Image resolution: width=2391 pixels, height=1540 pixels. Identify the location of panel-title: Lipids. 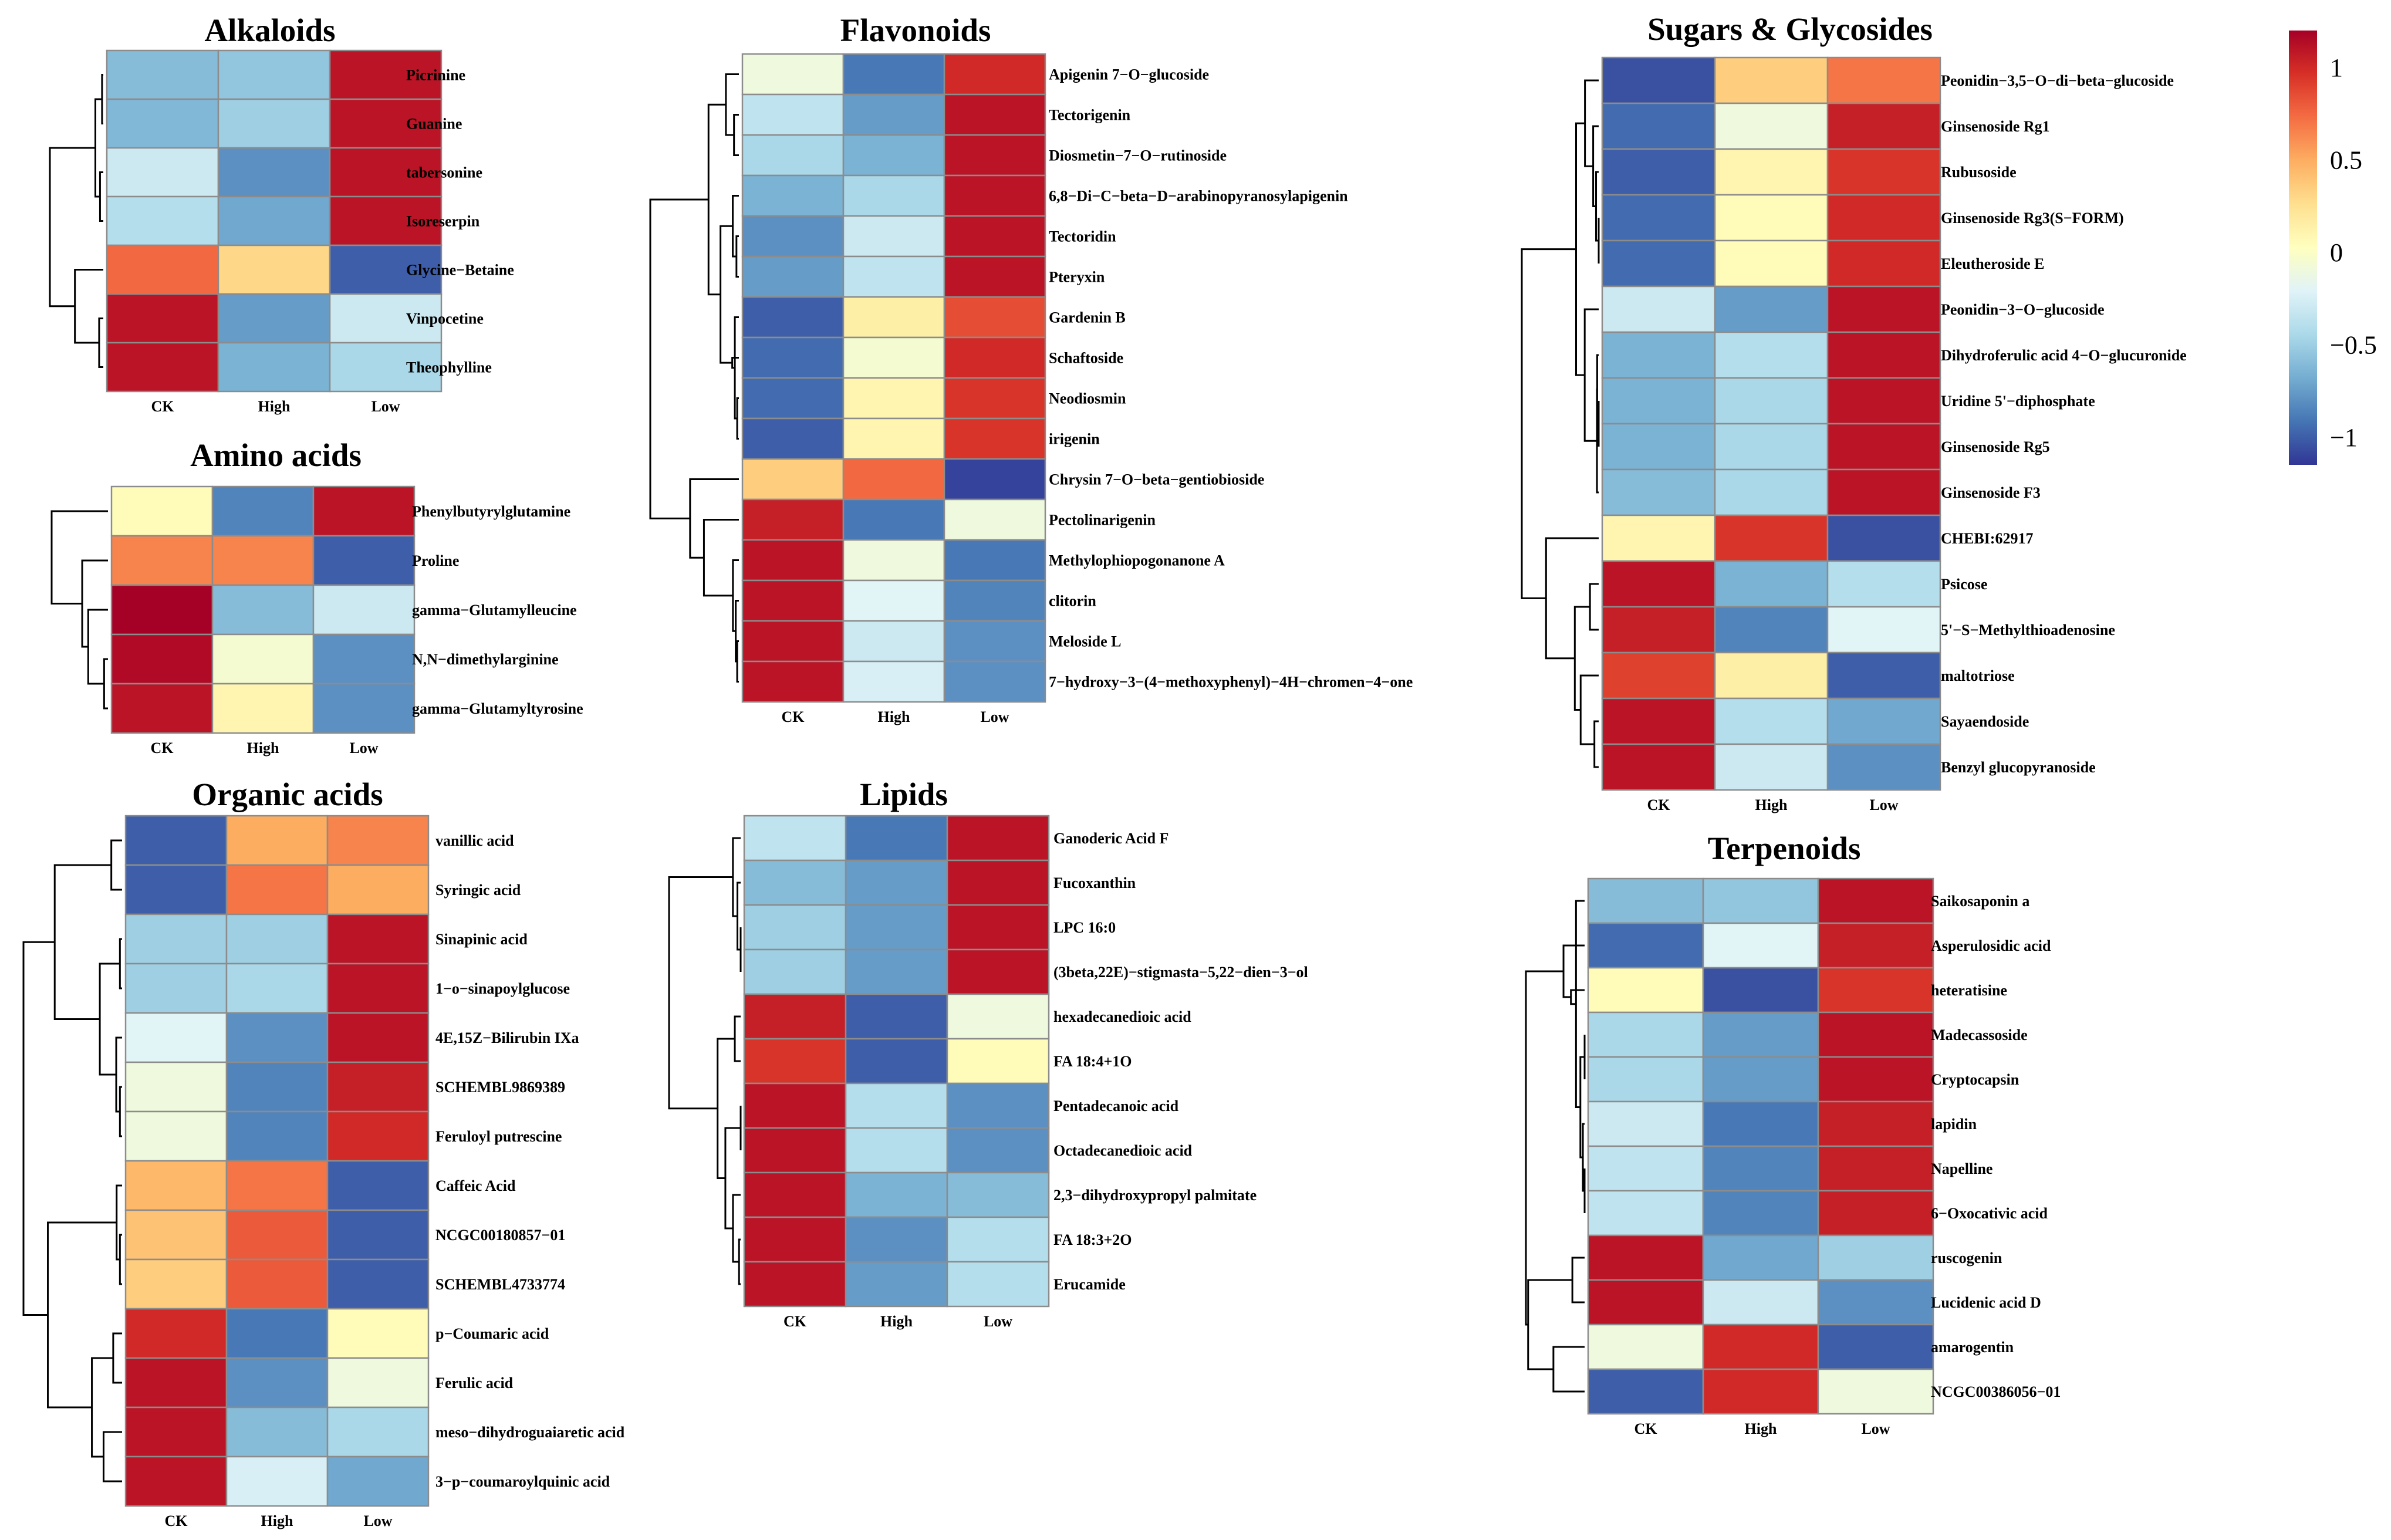
(904, 794).